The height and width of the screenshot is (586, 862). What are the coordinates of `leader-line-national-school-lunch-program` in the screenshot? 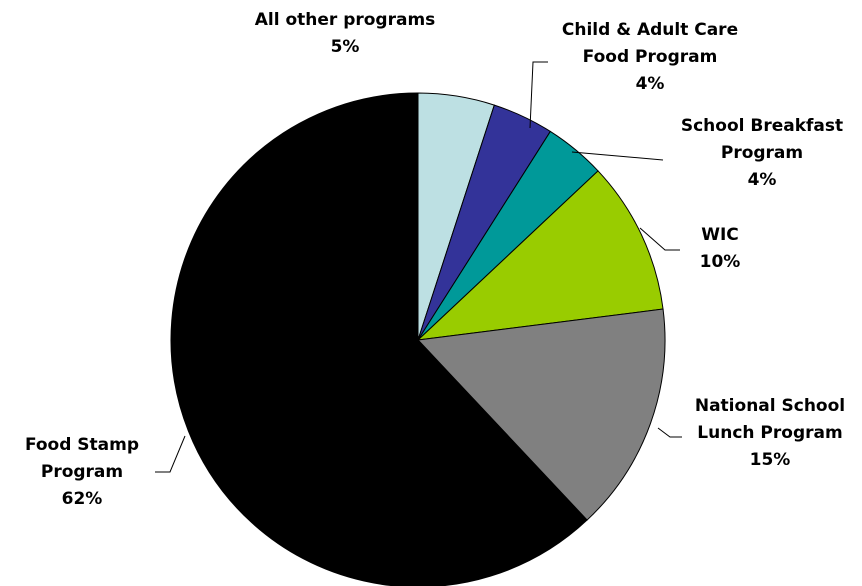 It's located at (669, 432).